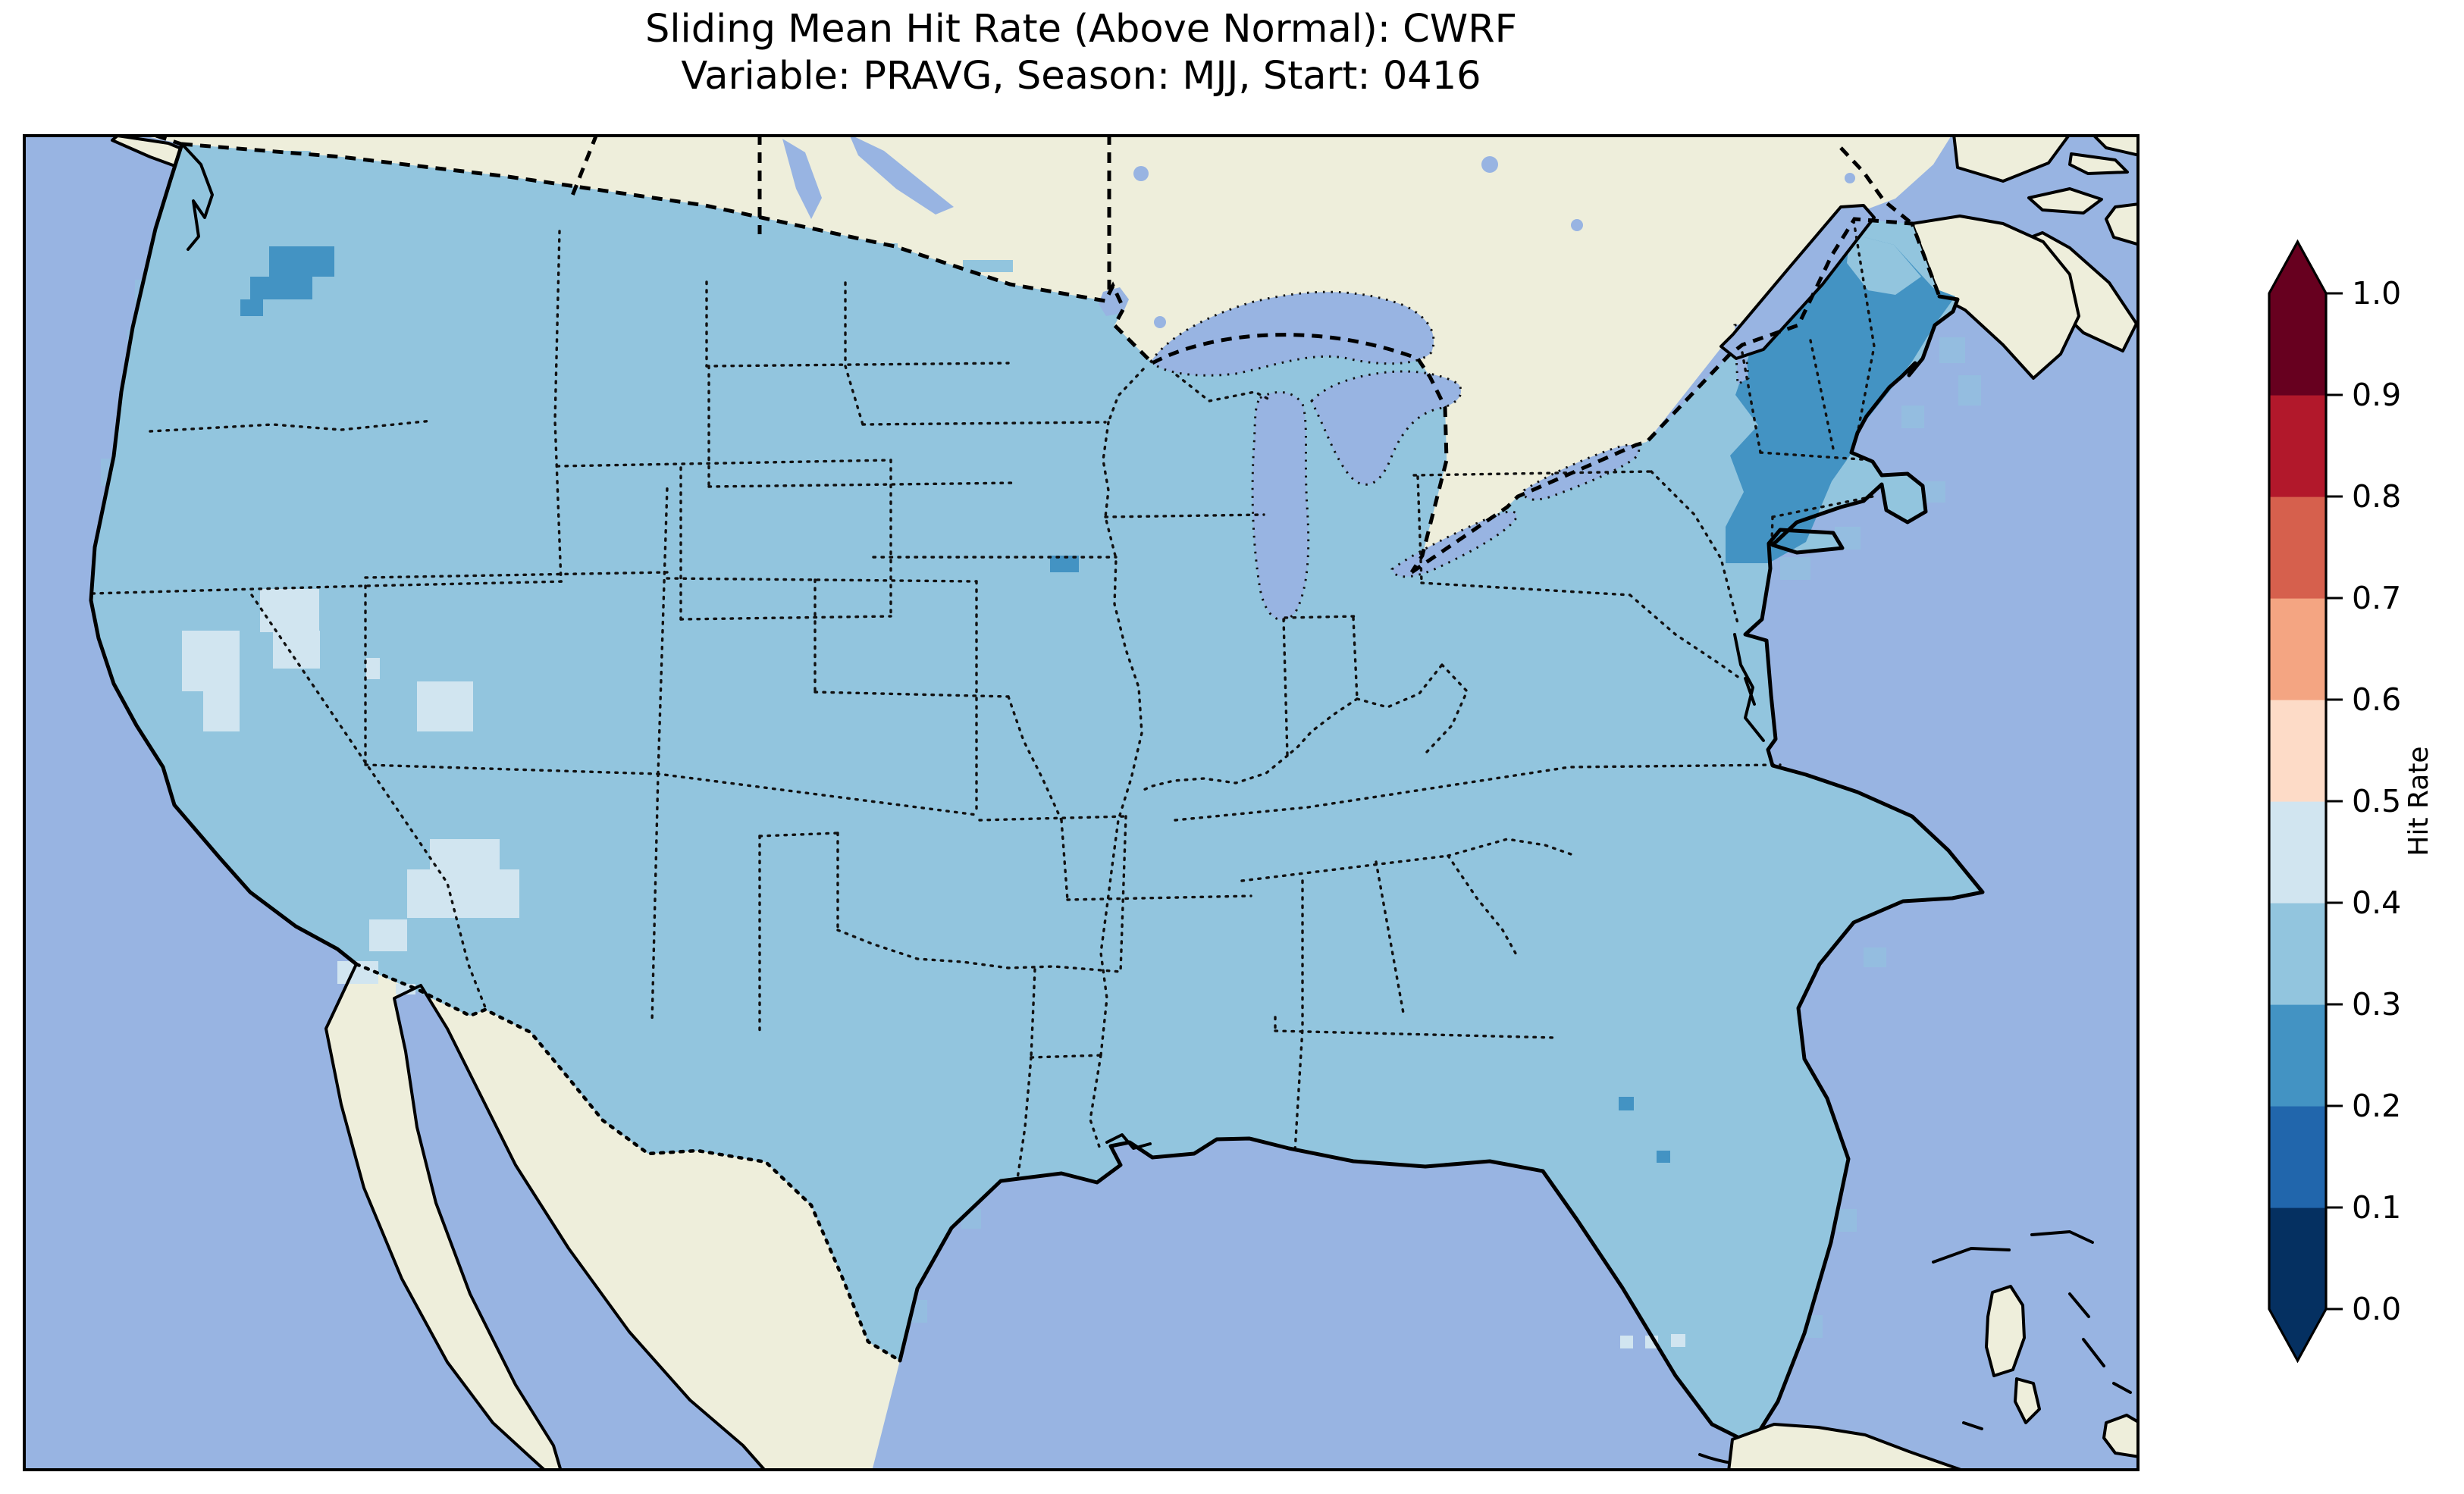 Image resolution: width=2464 pixels, height=1494 pixels. I want to click on colorbar-tick-label: 0.8, so click(2377, 496).